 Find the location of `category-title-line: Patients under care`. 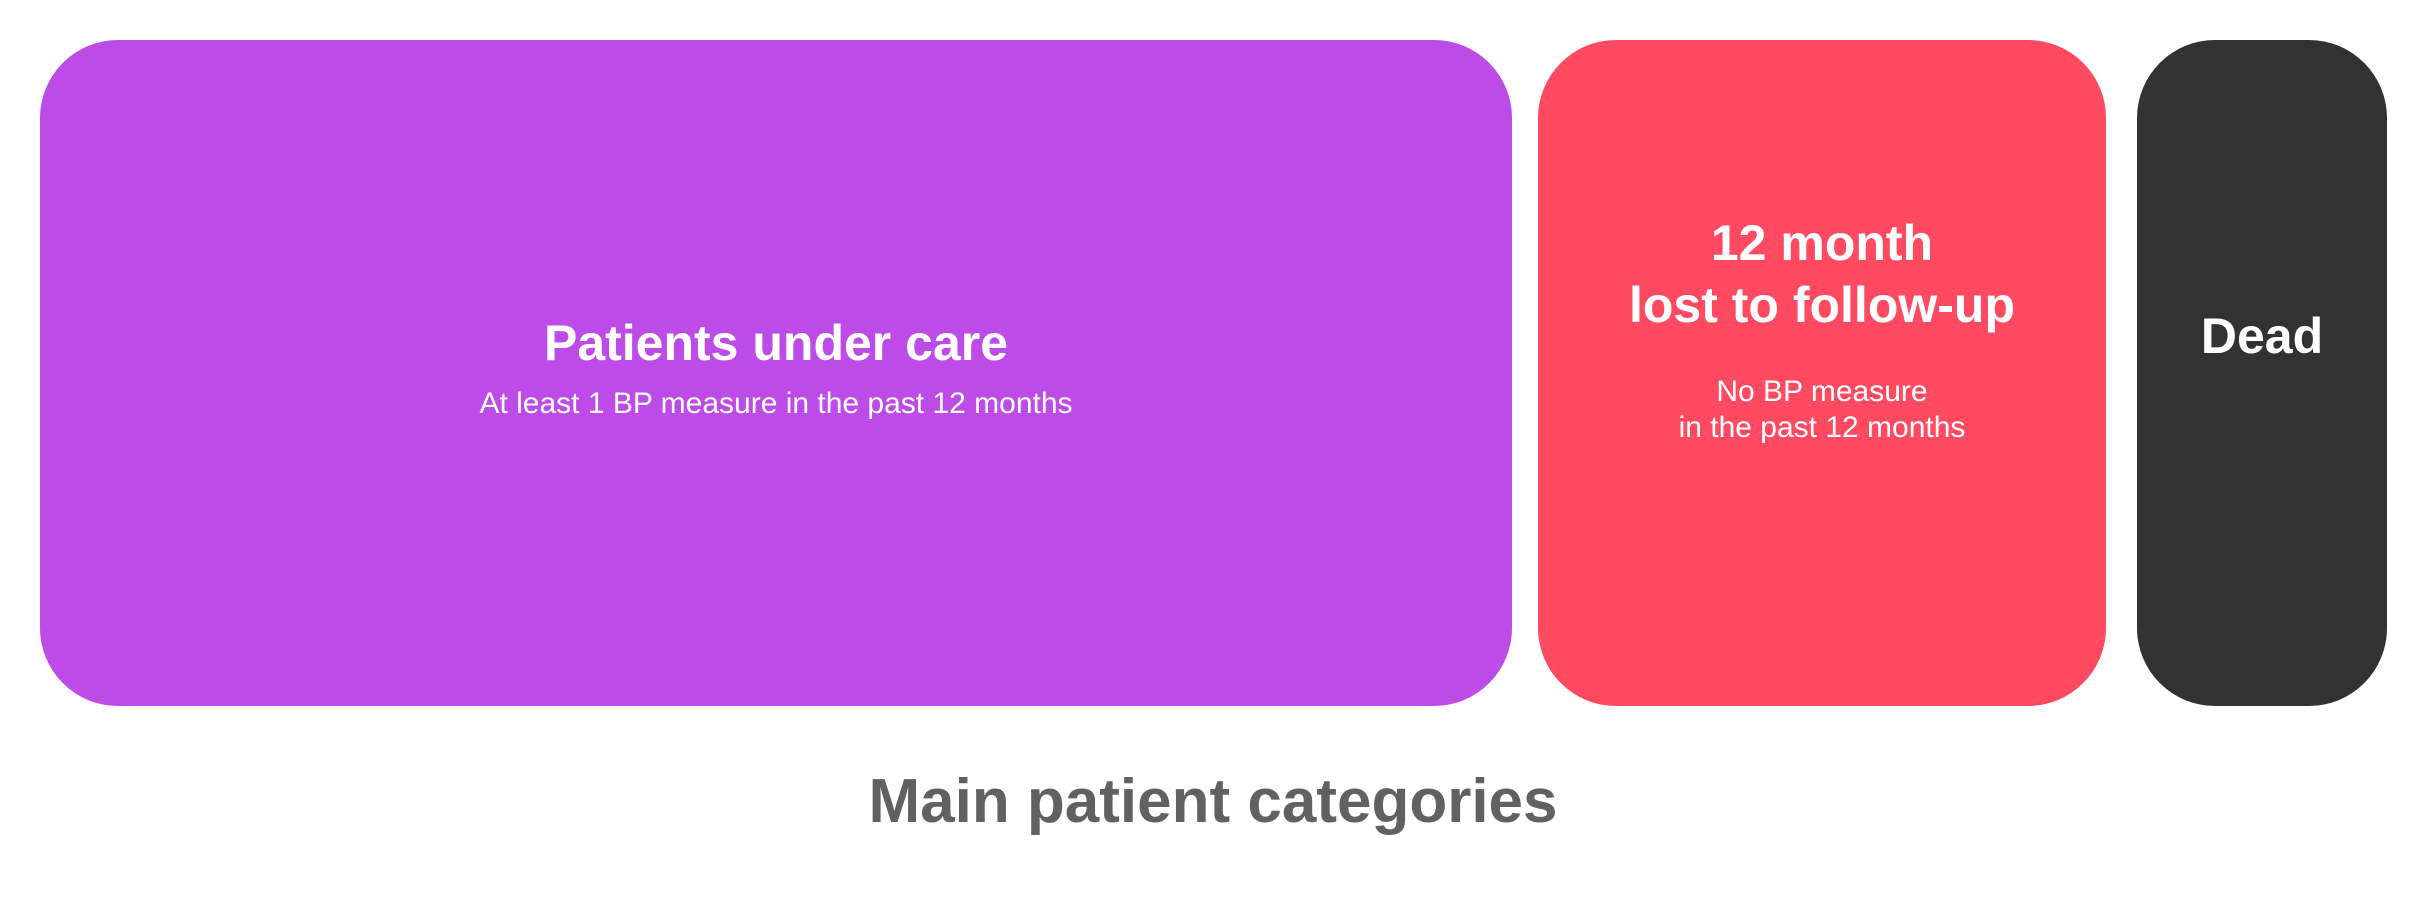

category-title-line: Patients under care is located at coordinates (776, 343).